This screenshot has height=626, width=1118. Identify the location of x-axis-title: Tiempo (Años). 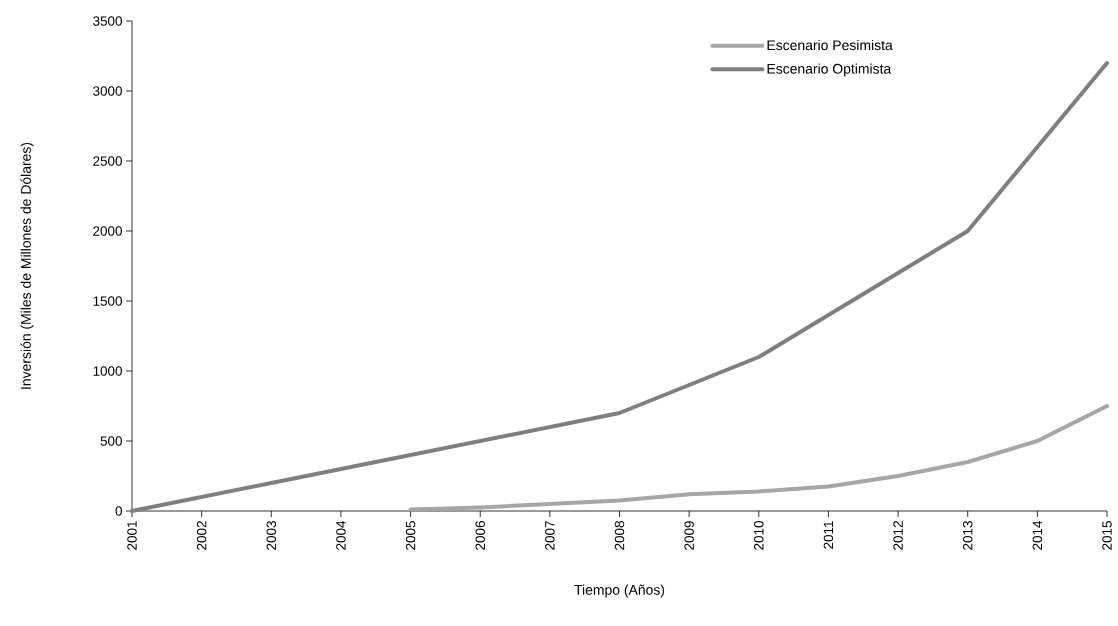
(619, 591).